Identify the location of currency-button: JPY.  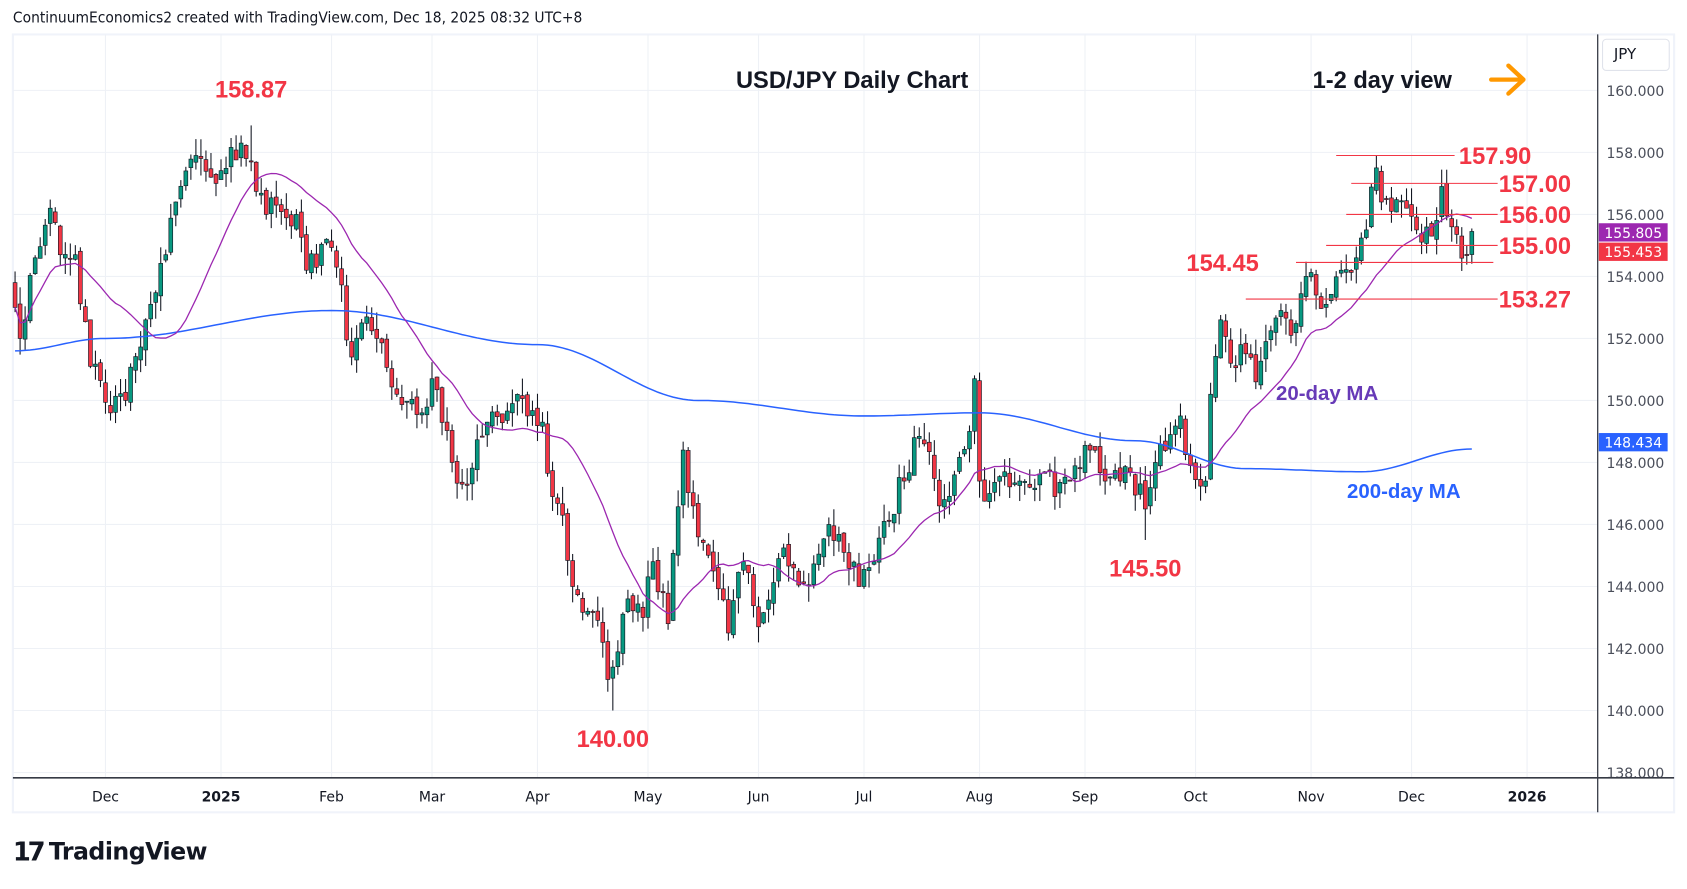
(1636, 55).